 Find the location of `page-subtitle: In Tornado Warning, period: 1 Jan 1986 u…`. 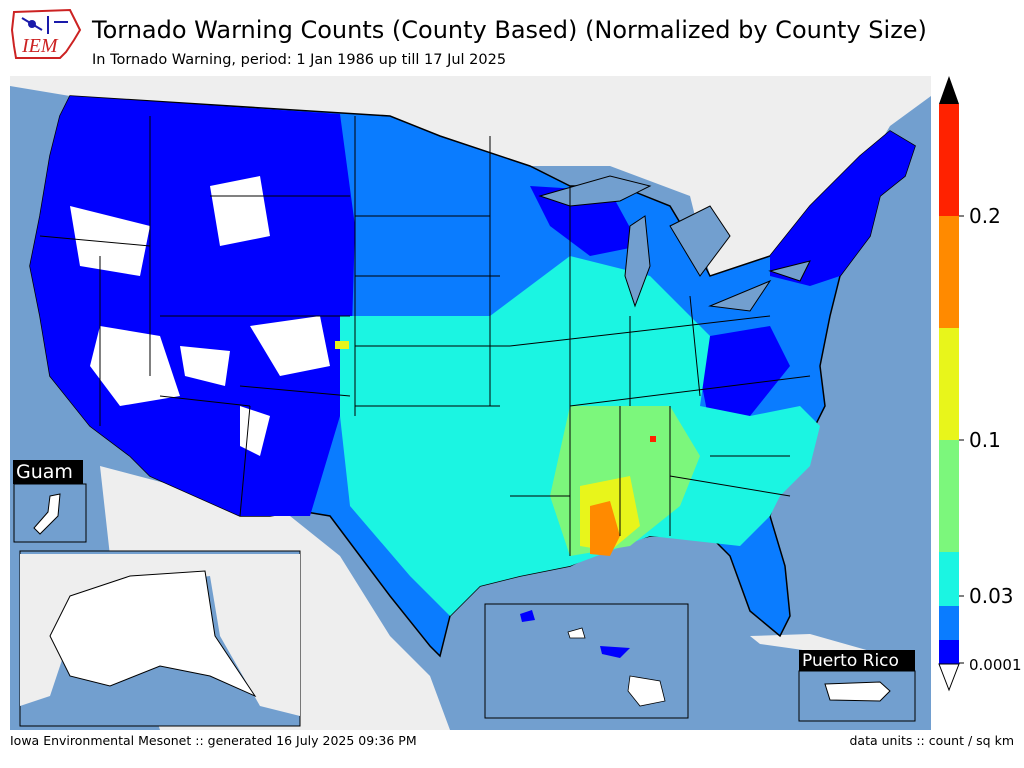

page-subtitle: In Tornado Warning, period: 1 Jan 1986 u… is located at coordinates (299, 60).